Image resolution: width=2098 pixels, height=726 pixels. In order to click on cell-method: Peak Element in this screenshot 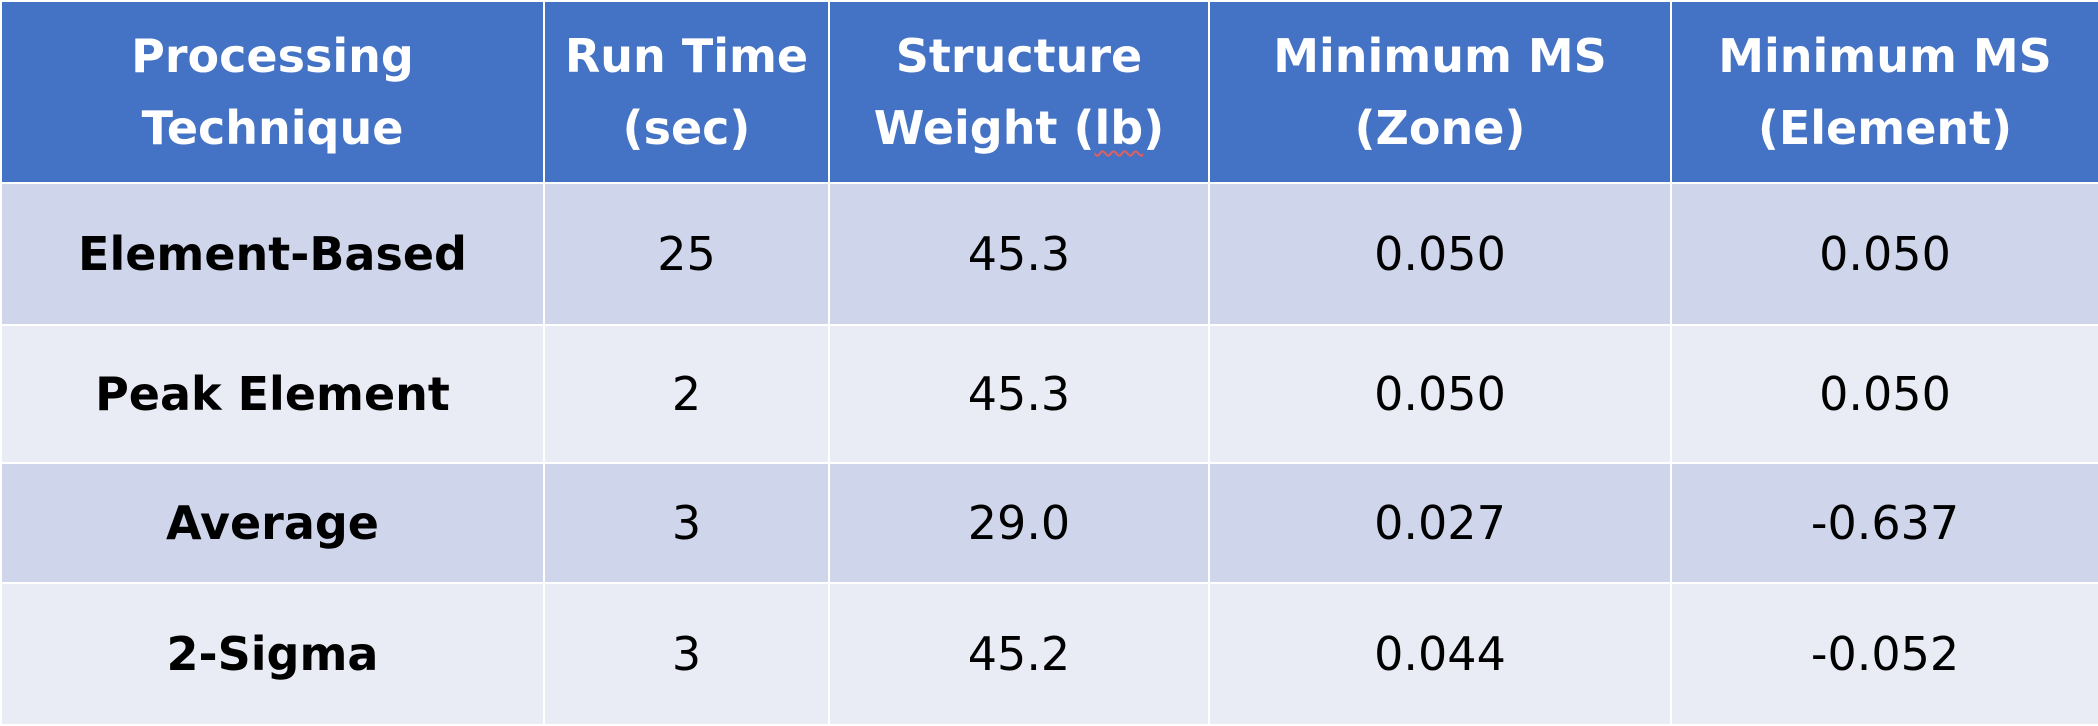, I will do `click(272, 394)`.